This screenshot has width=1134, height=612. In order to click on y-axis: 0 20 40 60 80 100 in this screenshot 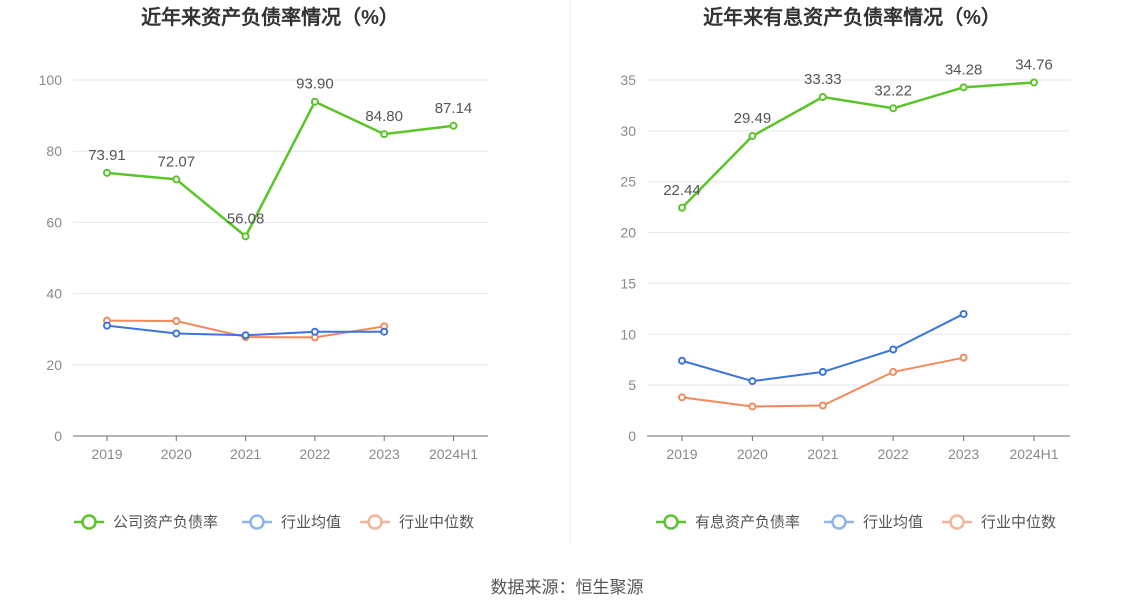, I will do `click(51, 258)`.